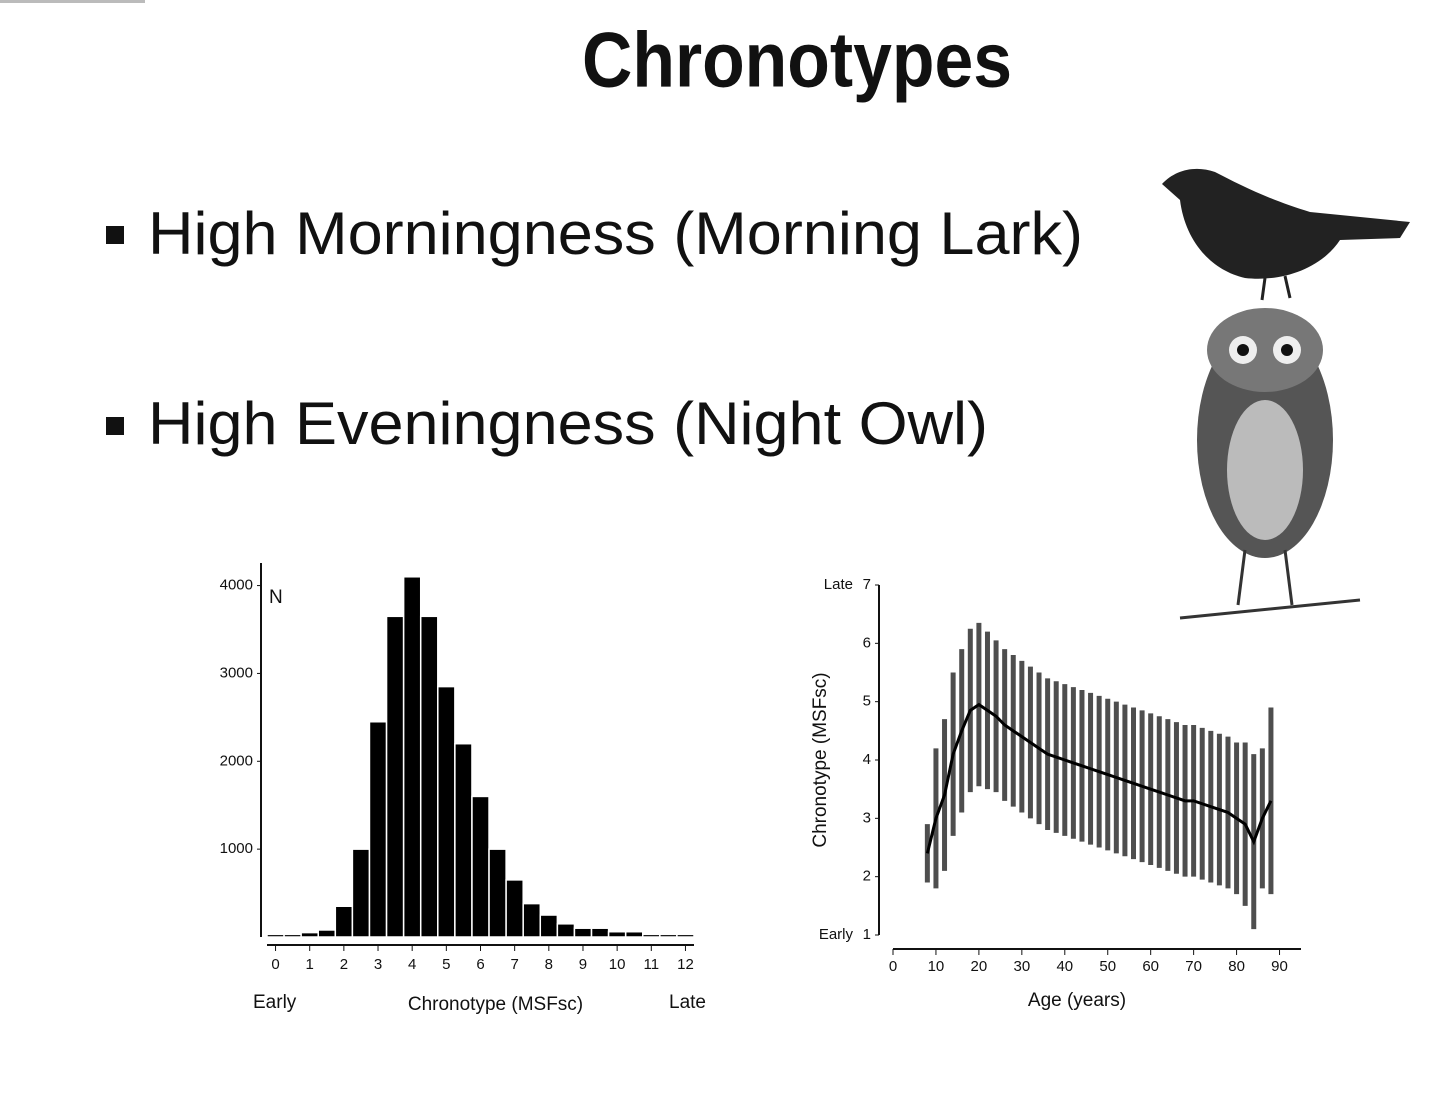 This screenshot has height=1120, width=1440. Describe the element at coordinates (480, 964) in the screenshot. I see `x-tick-label: 6` at that location.